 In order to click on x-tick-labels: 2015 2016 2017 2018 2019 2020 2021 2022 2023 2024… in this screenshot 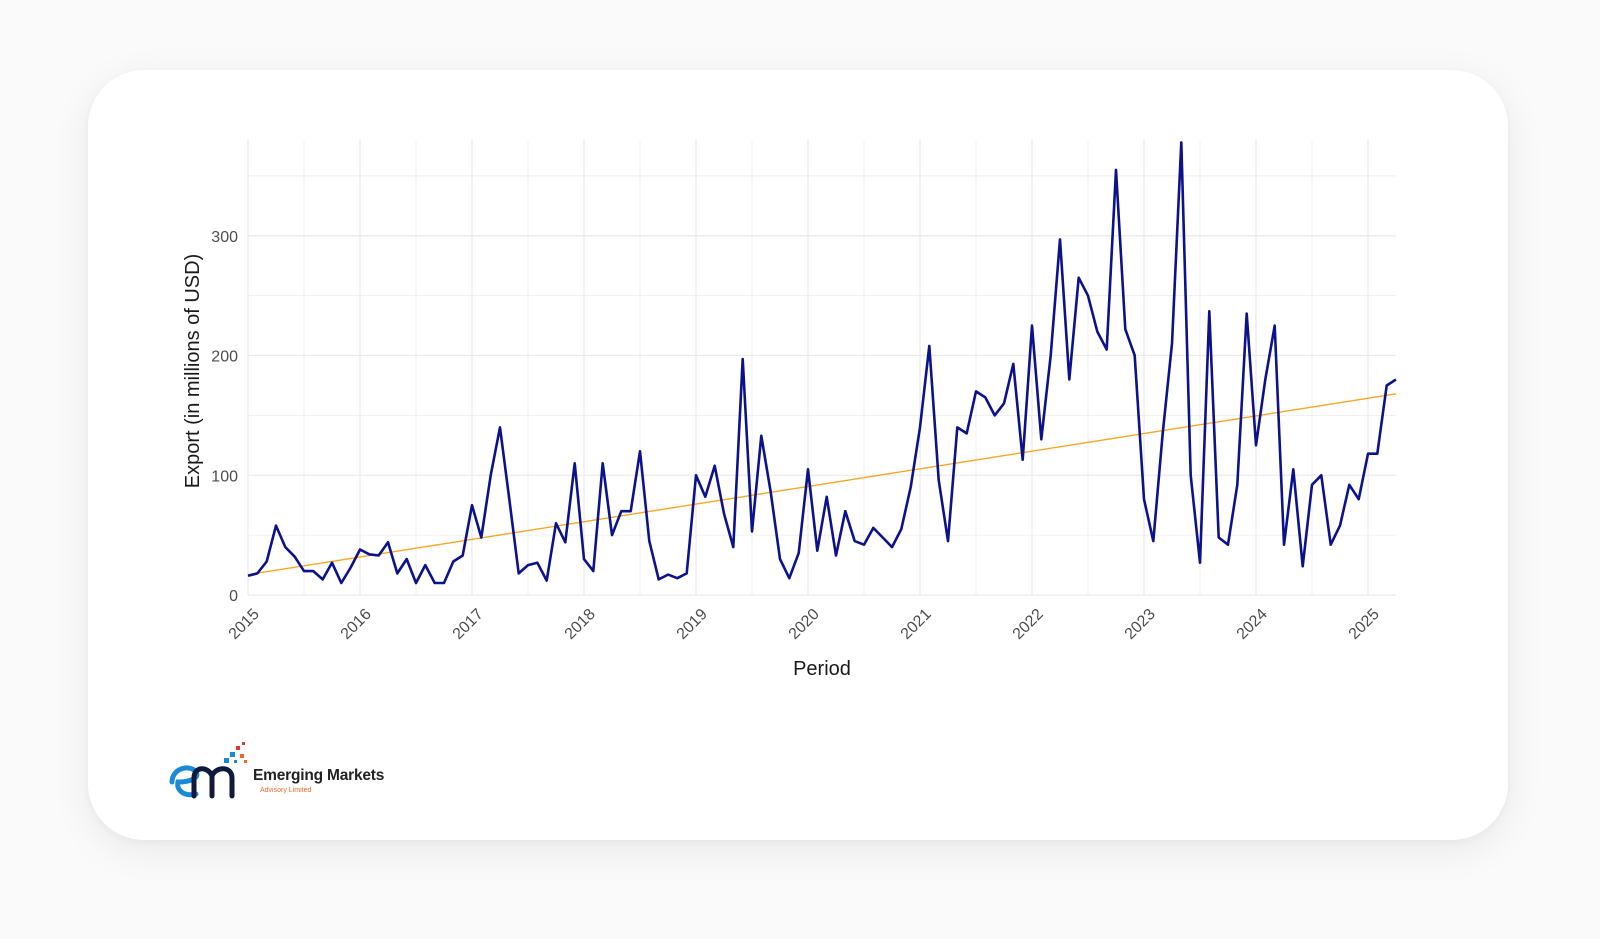, I will do `click(804, 624)`.